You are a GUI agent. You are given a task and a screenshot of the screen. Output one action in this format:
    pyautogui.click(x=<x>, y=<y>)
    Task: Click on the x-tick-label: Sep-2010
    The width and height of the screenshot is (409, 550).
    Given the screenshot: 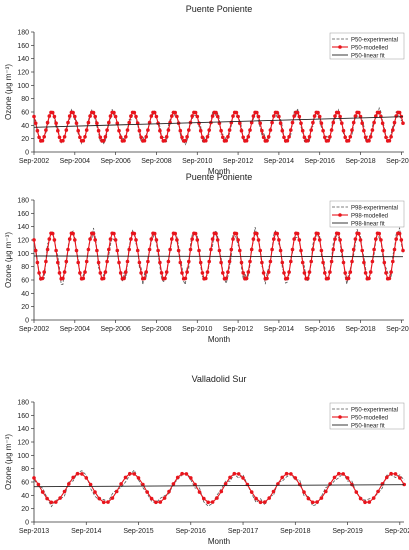 What is the action you would take?
    pyautogui.click(x=197, y=161)
    